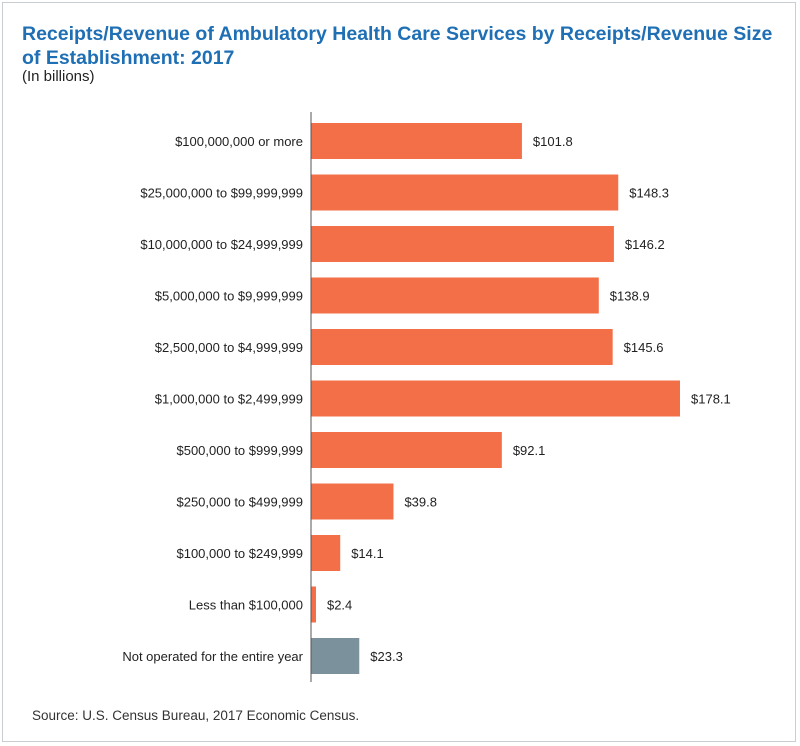 The image size is (800, 746). Describe the element at coordinates (229, 347) in the screenshot. I see `category-label-4: $2,500,000 to $4,999,999` at that location.